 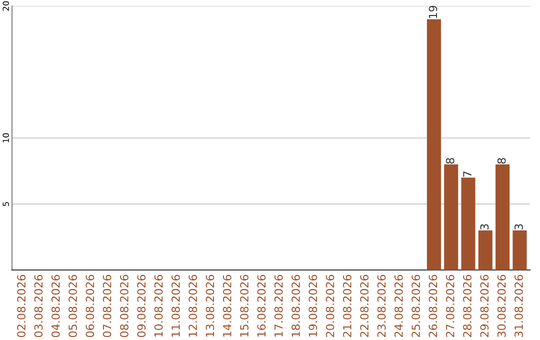 I want to click on x-tick-label: 18.08.2026, so click(x=296, y=305).